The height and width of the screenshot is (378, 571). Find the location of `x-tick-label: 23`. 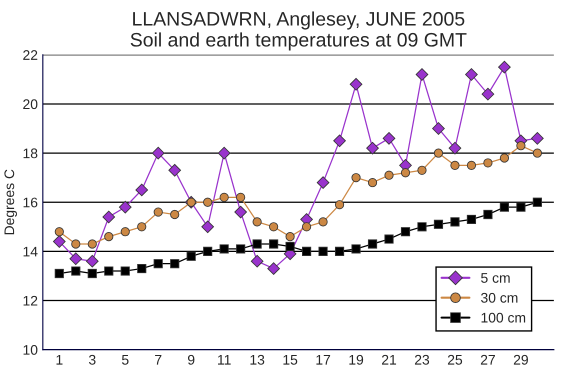

x-tick-label: 23 is located at coordinates (422, 359).